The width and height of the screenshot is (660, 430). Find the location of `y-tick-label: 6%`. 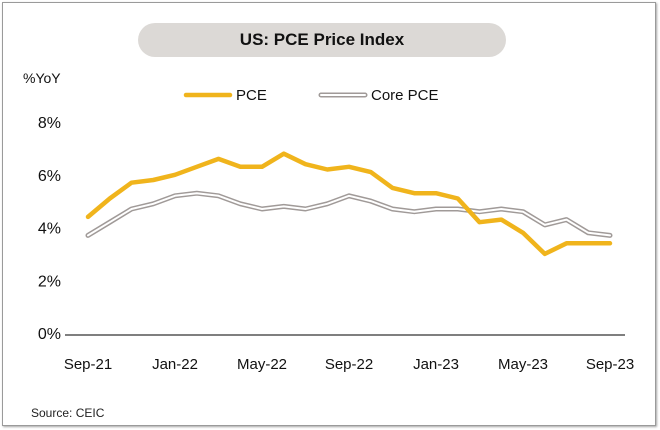

y-tick-label: 6% is located at coordinates (49, 176).